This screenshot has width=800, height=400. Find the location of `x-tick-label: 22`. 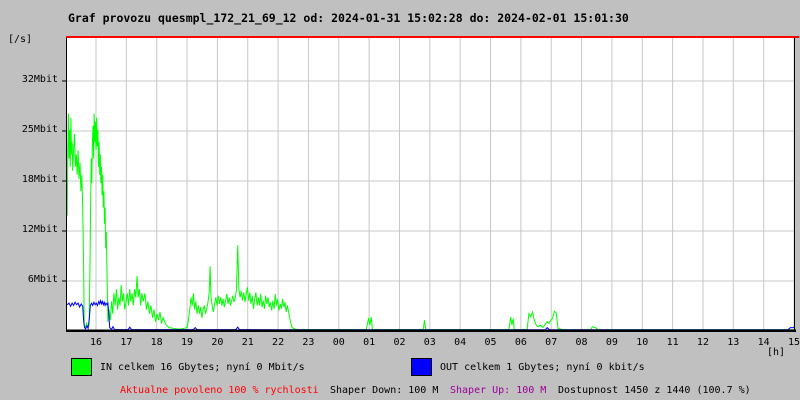

x-tick-label: 22 is located at coordinates (278, 342).